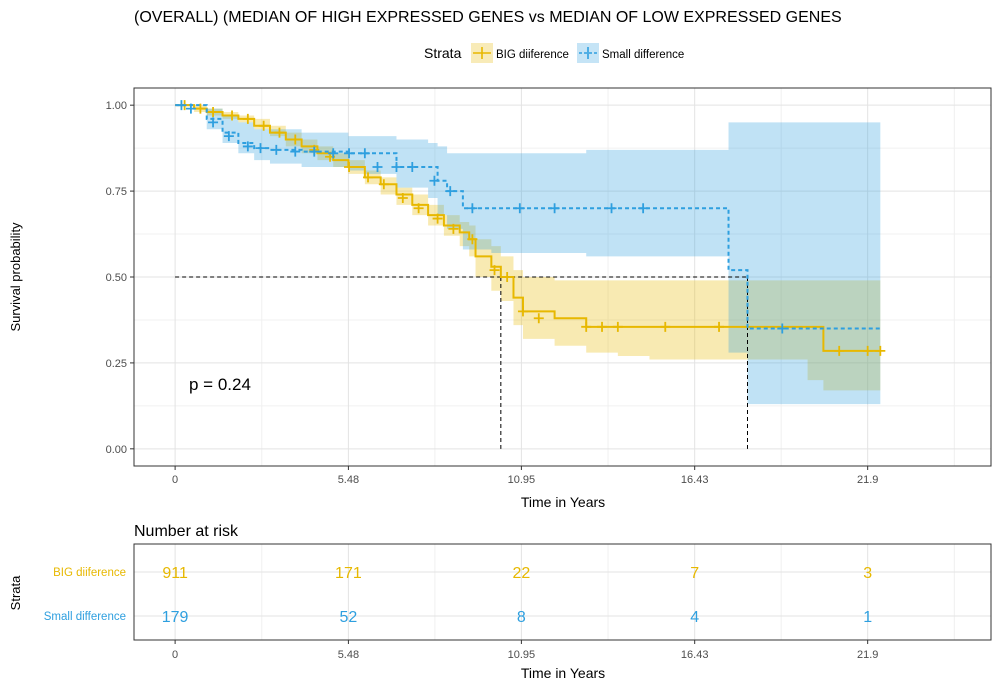 This screenshot has height=685, width=1000. Describe the element at coordinates (867, 573) in the screenshot. I see `risk-cell: 3` at that location.